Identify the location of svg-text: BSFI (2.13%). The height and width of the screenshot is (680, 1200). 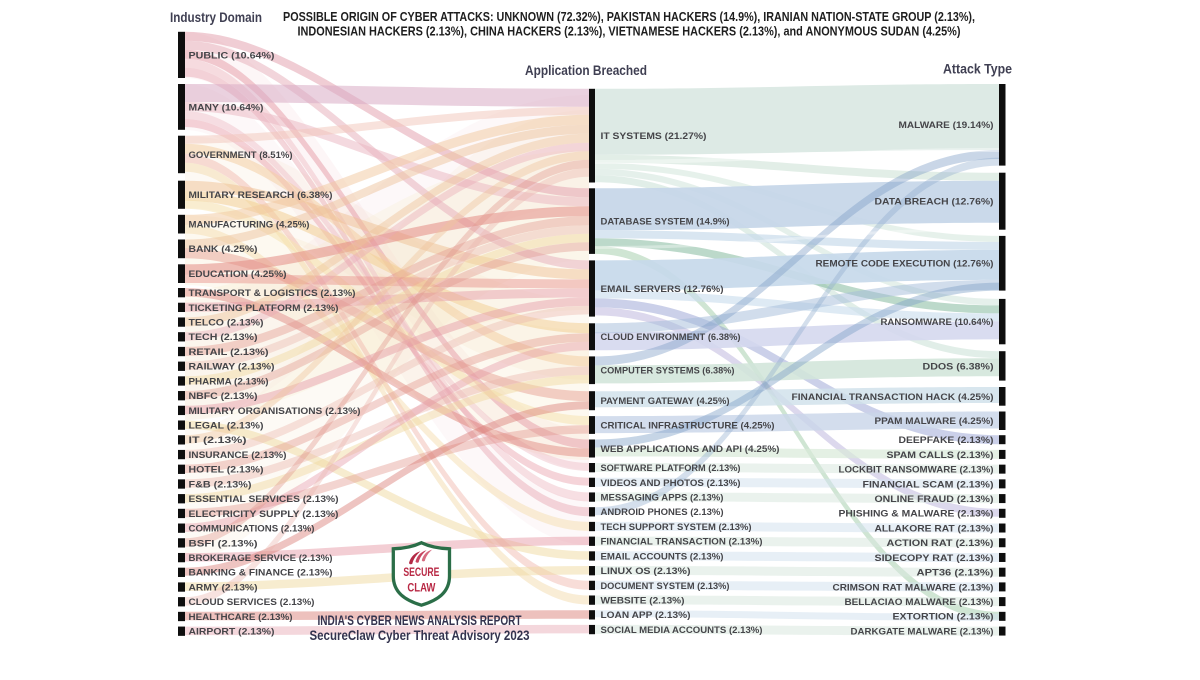
(223, 543).